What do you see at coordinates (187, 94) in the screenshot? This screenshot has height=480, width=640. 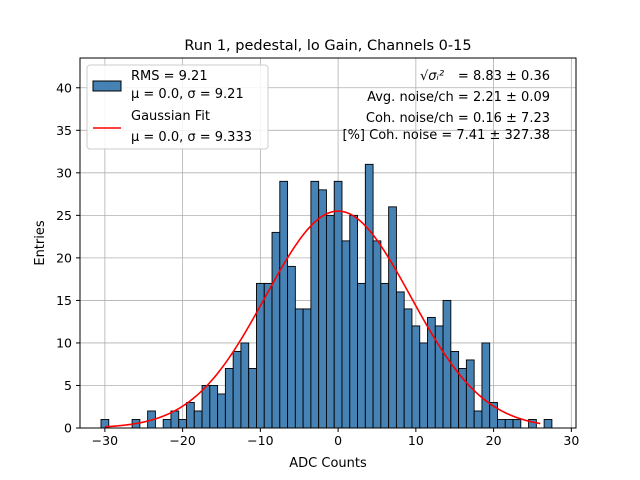 I see `legend-histogram-stats: μ = 0.0, σ = 9.21` at bounding box center [187, 94].